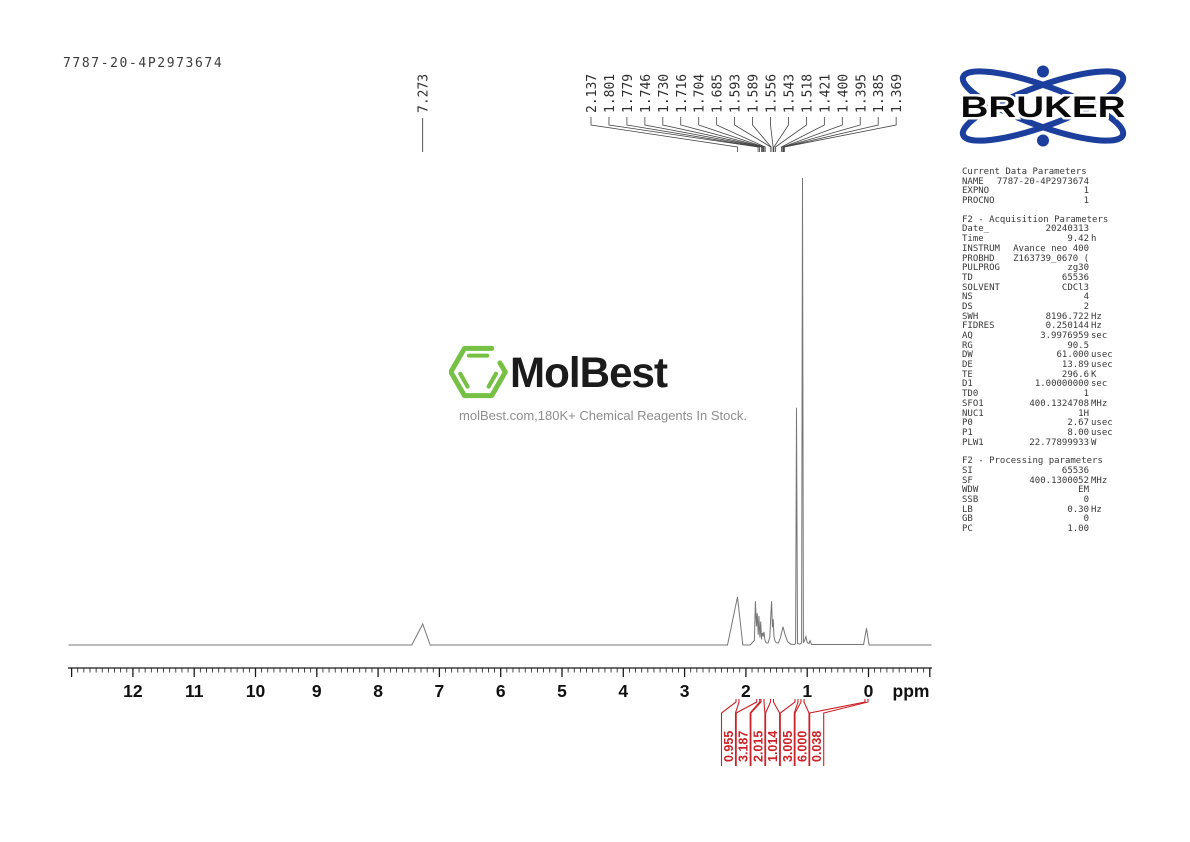 The width and height of the screenshot is (1190, 842). What do you see at coordinates (1064, 336) in the screenshot?
I see `param-value: 3.9976959` at bounding box center [1064, 336].